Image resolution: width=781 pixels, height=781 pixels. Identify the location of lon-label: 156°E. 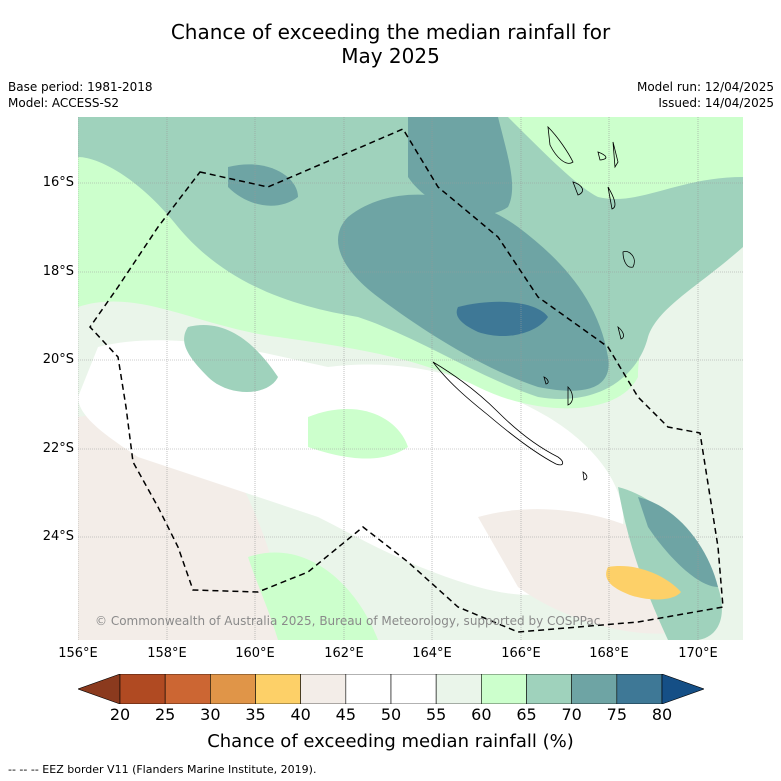
(78, 653).